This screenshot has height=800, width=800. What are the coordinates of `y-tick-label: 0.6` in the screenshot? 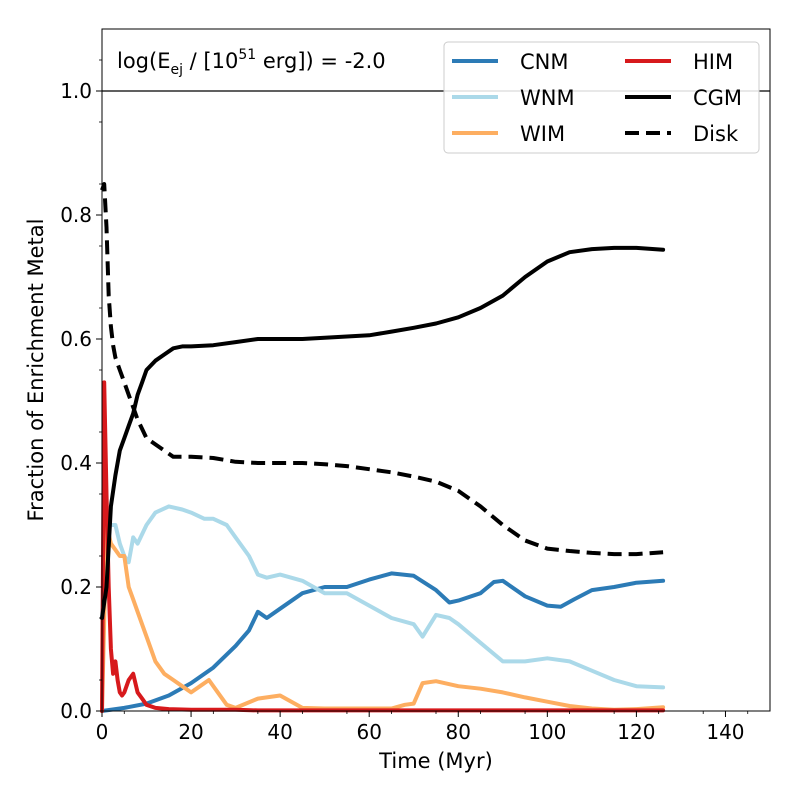 It's located at (76, 339).